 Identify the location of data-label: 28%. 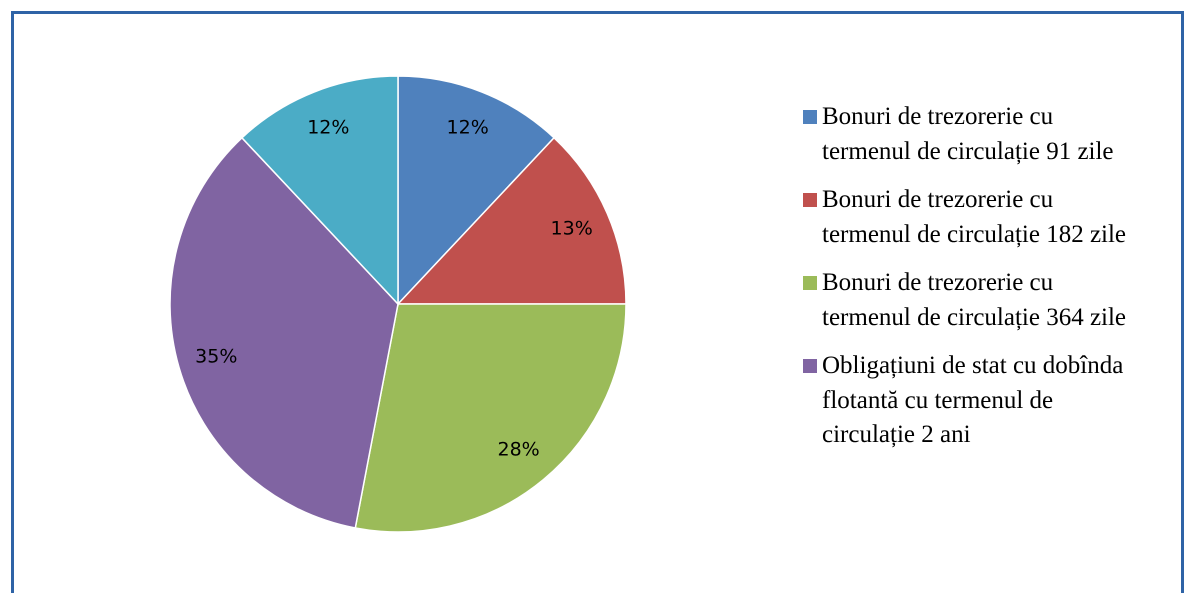
(519, 449).